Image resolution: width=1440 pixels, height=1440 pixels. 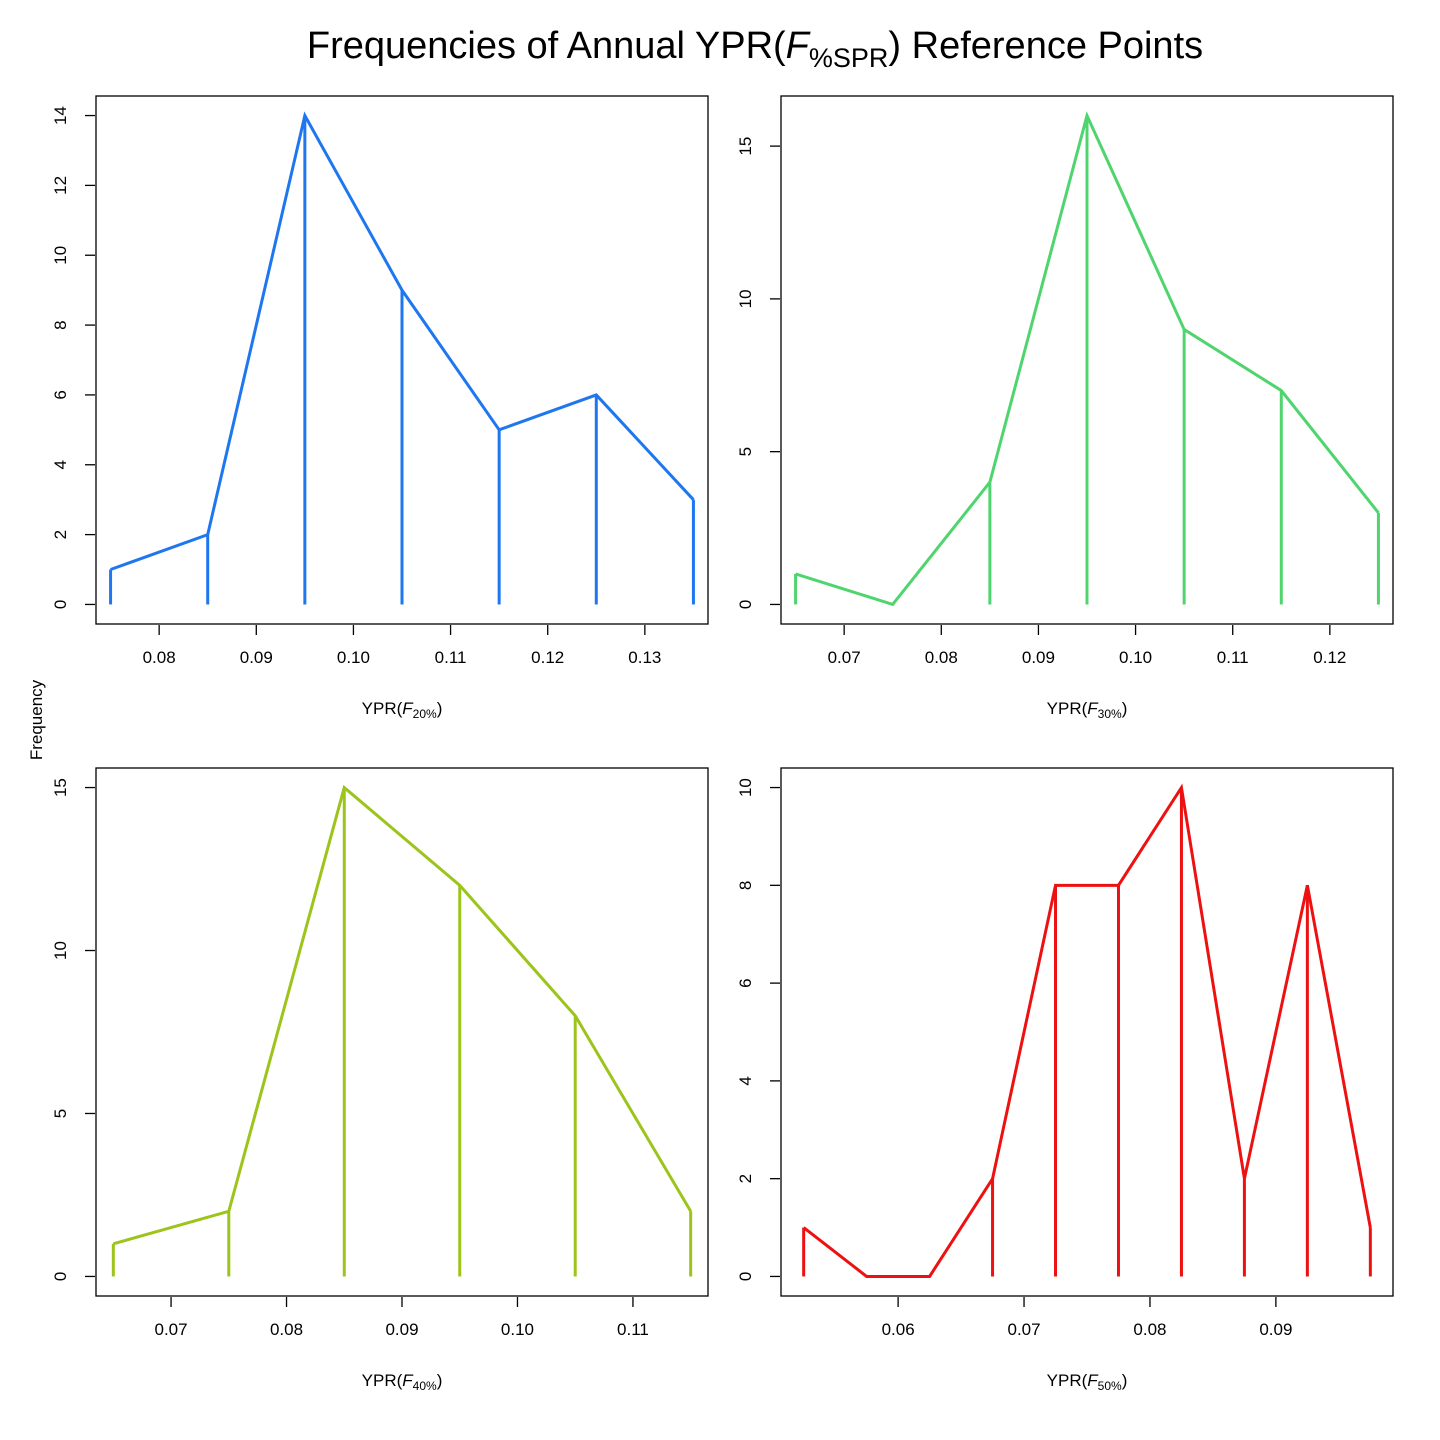 What do you see at coordinates (60, 115) in the screenshot?
I see `y-tick-label: 14` at bounding box center [60, 115].